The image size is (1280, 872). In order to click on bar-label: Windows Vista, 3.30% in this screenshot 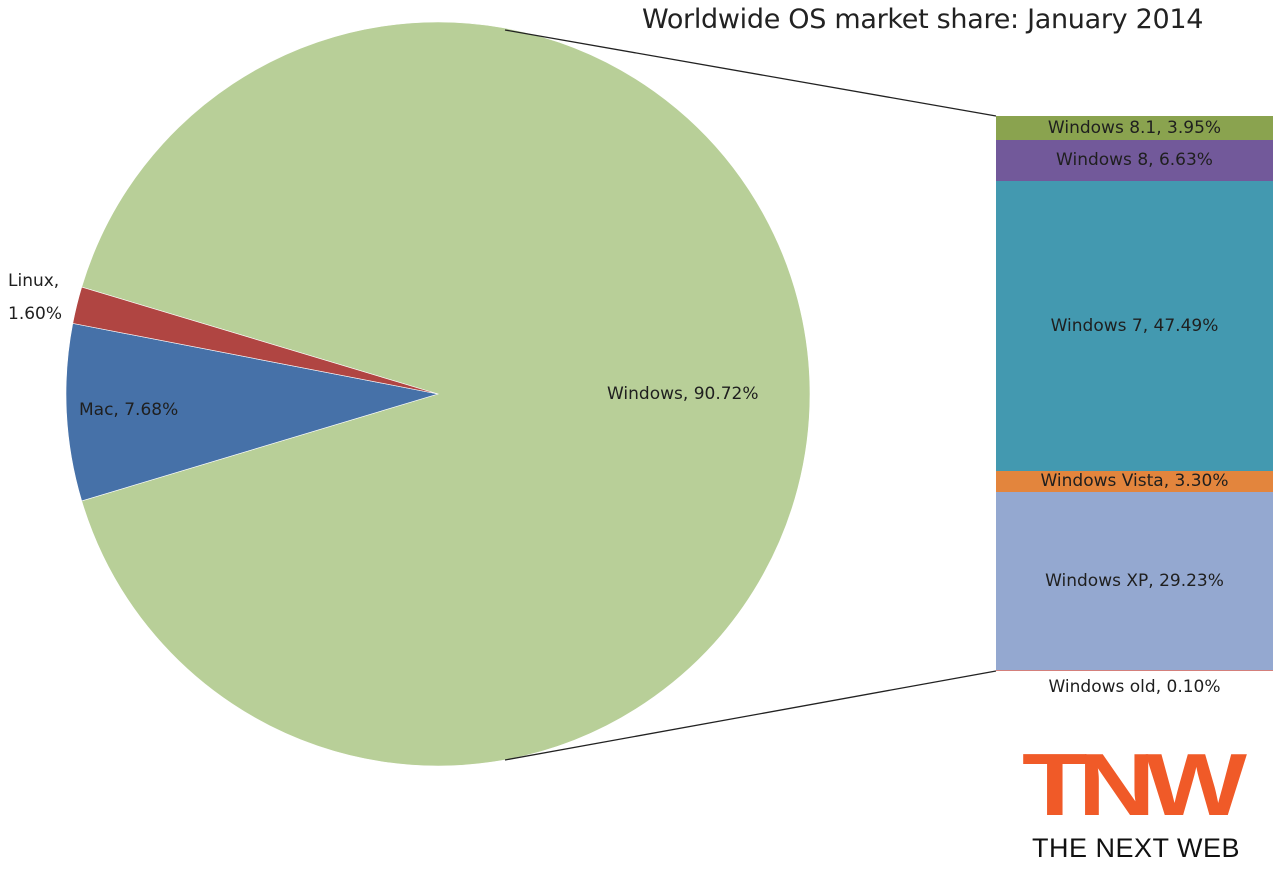, I will do `click(1134, 481)`.